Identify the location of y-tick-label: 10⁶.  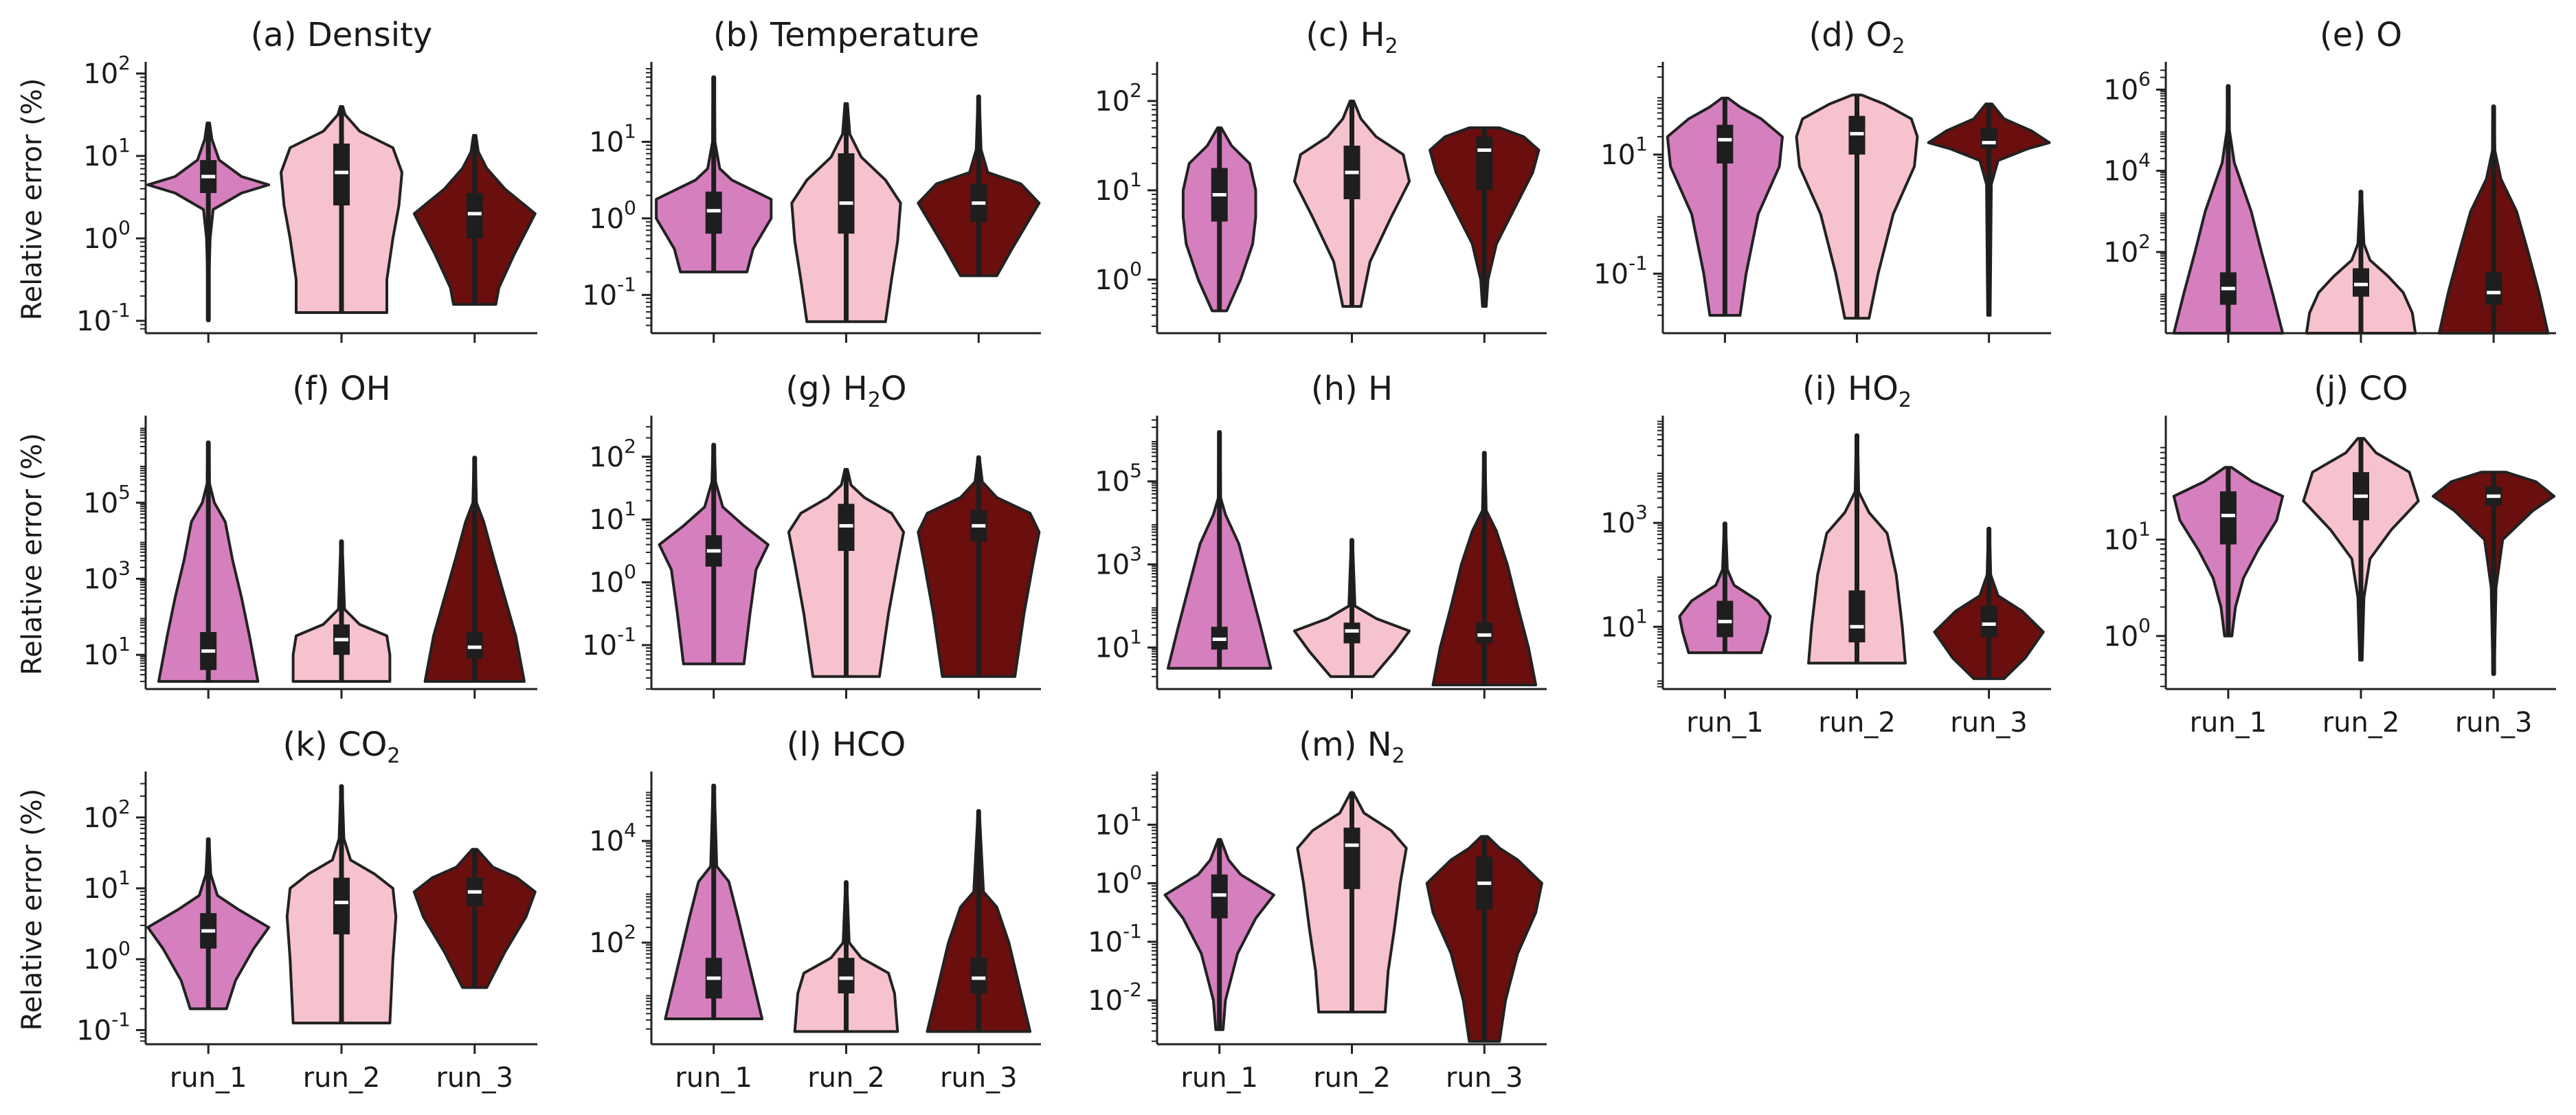
(2127, 86).